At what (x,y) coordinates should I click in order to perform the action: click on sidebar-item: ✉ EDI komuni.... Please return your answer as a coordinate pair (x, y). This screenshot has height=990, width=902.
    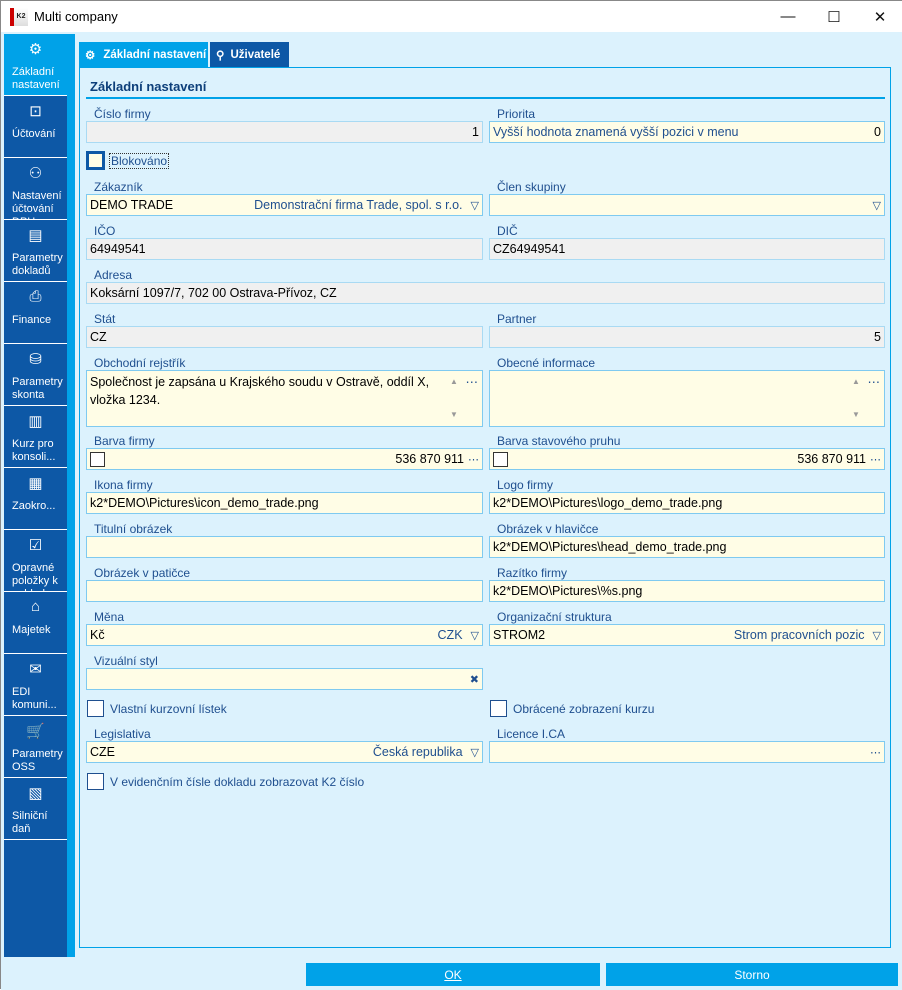
    Looking at the image, I should click on (35, 685).